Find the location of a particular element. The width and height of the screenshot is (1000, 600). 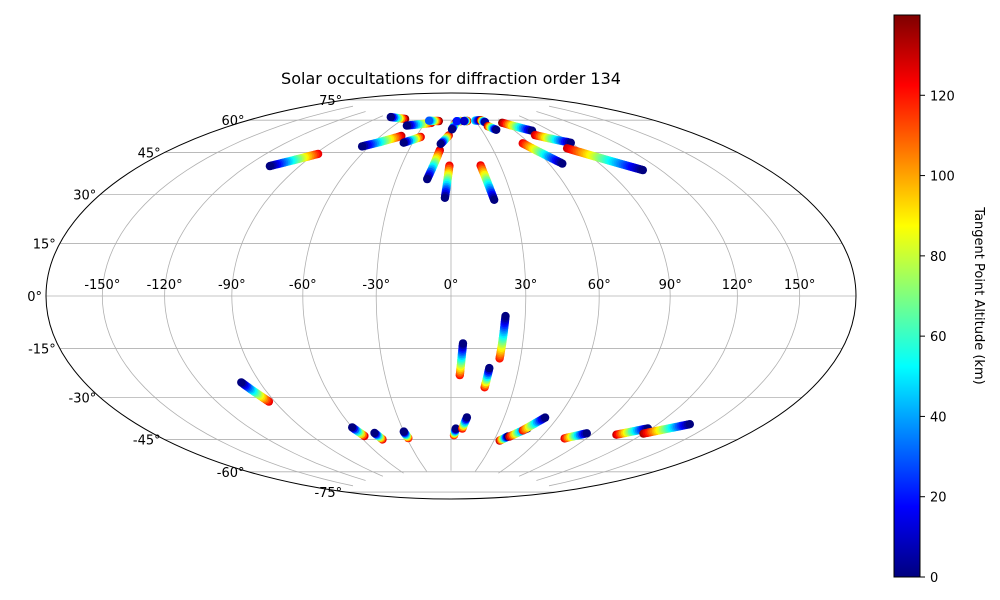

lat-tick-label: -30° is located at coordinates (83, 399).